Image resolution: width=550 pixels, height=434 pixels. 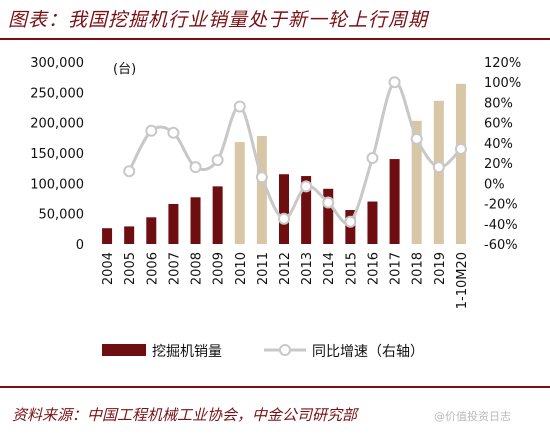 I want to click on x-tick-label: 2015, so click(x=351, y=268).